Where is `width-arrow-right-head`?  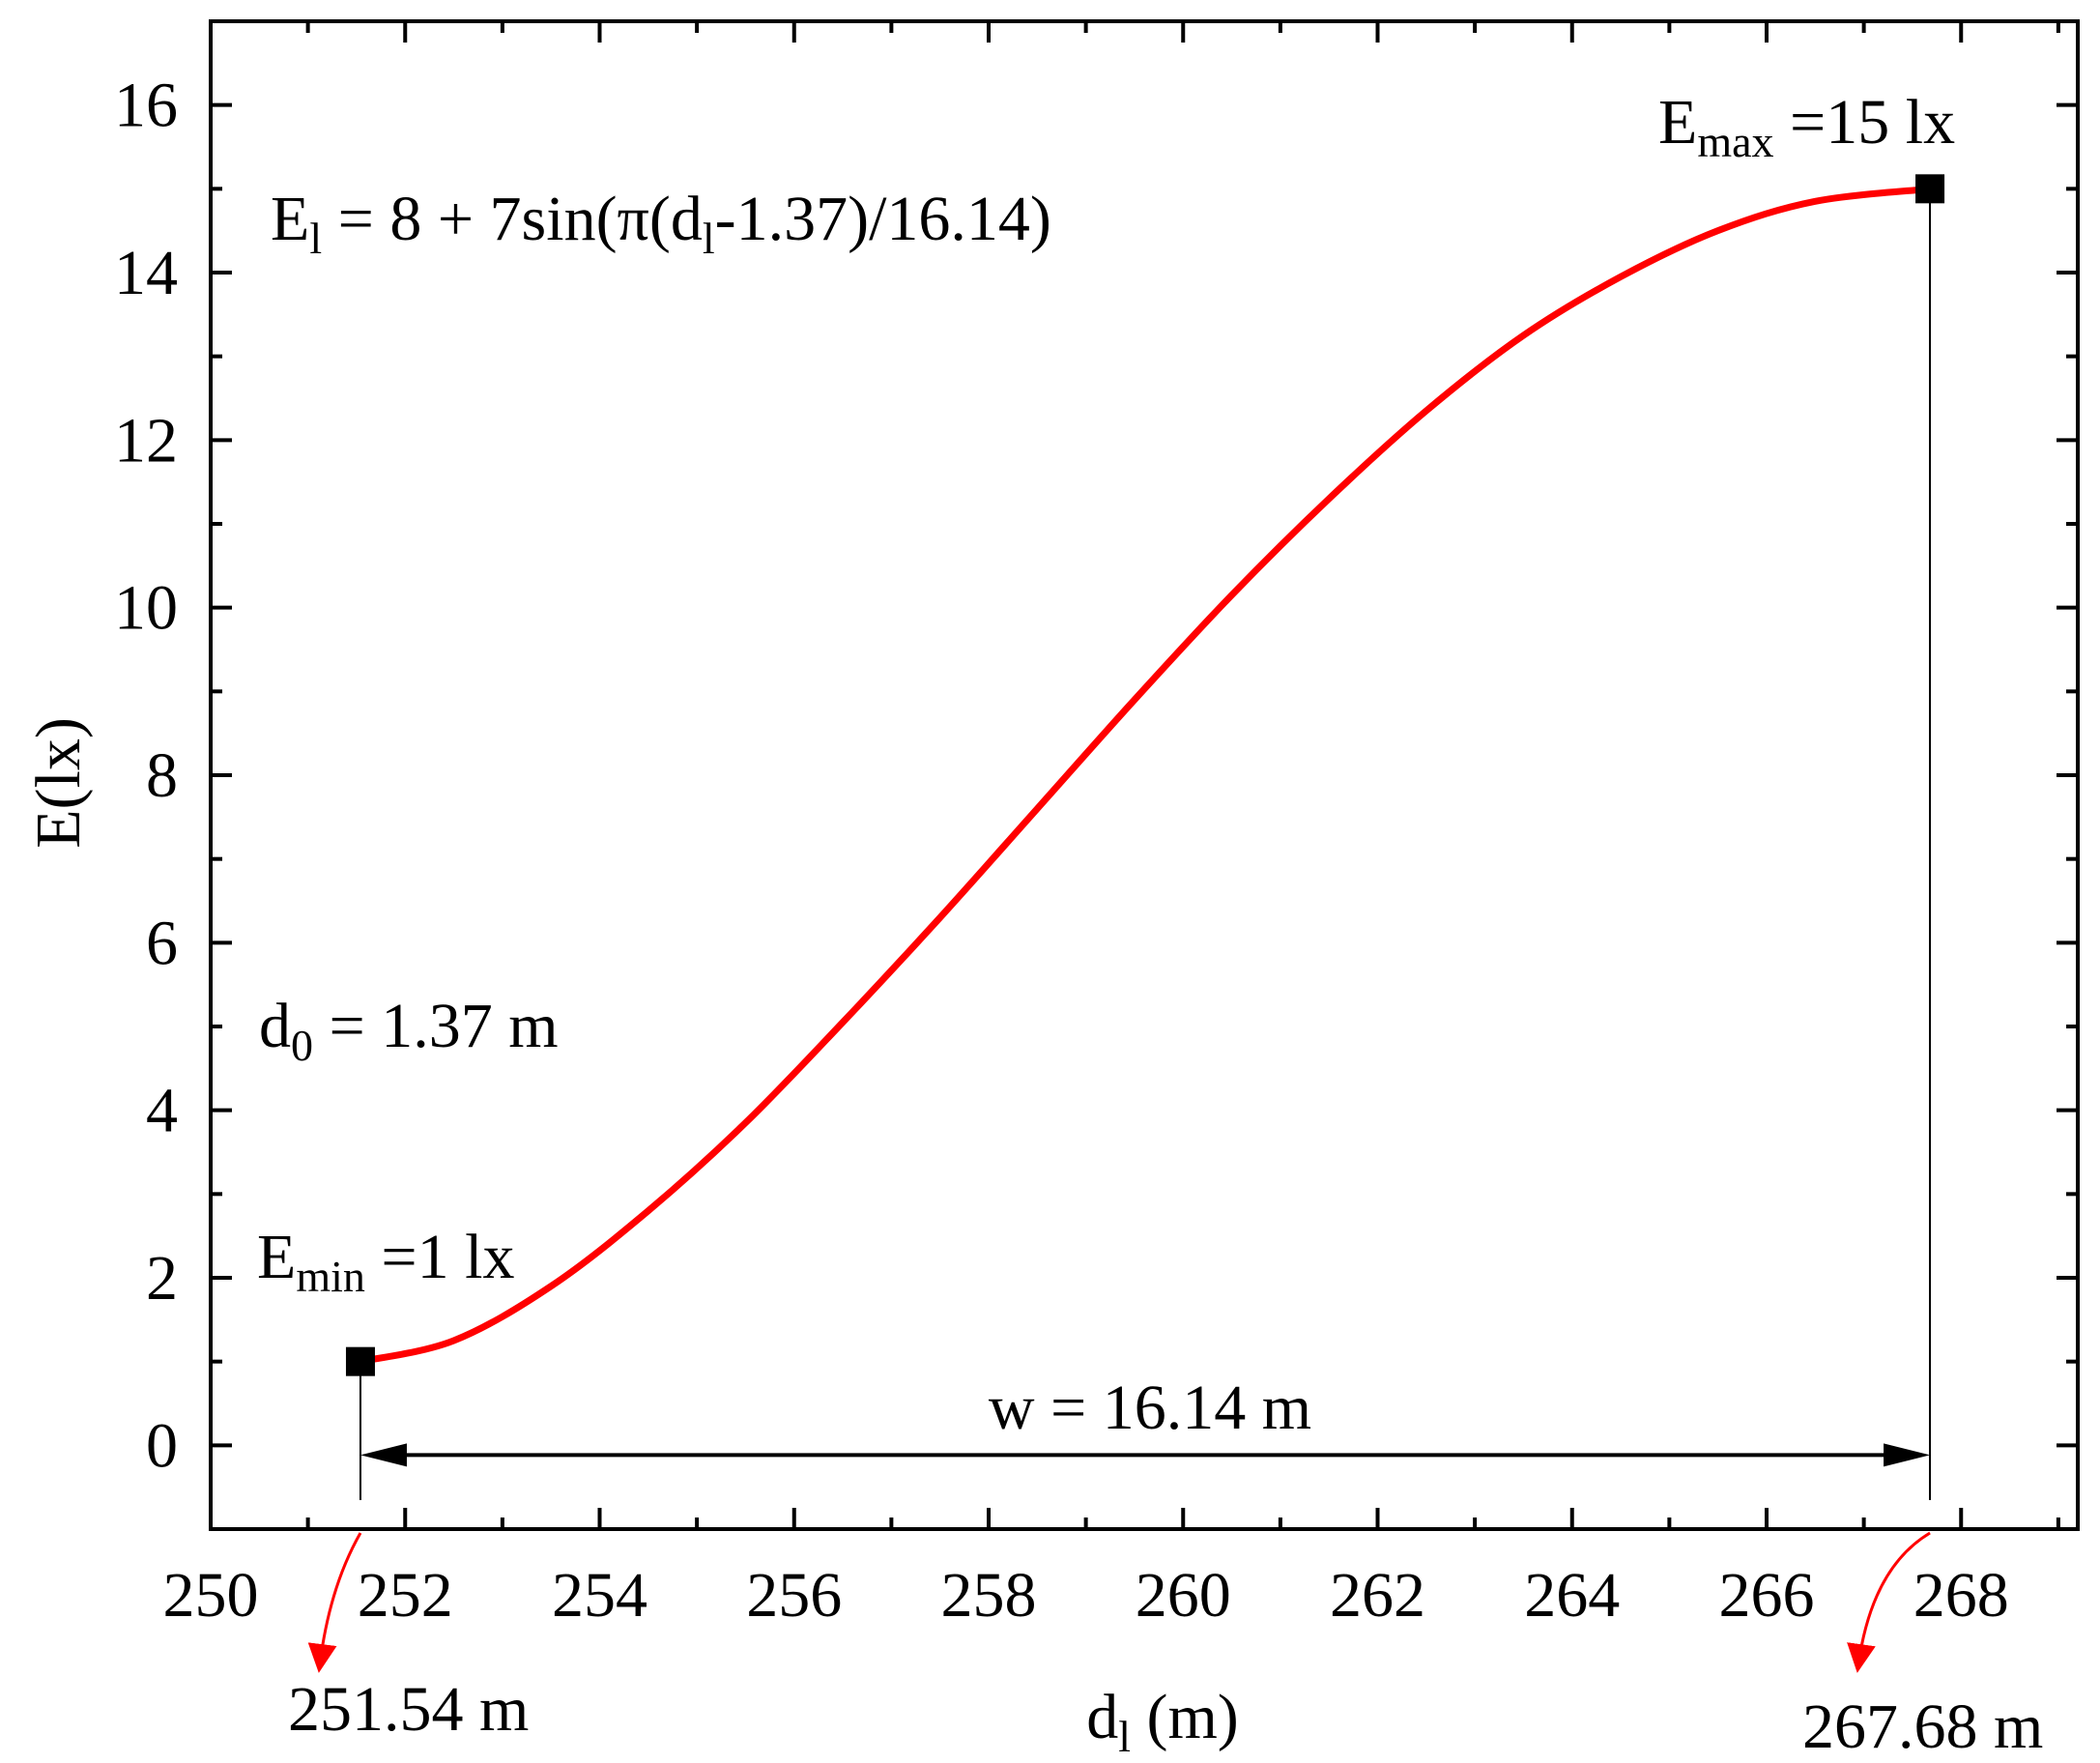 width-arrow-right-head is located at coordinates (1907, 1455).